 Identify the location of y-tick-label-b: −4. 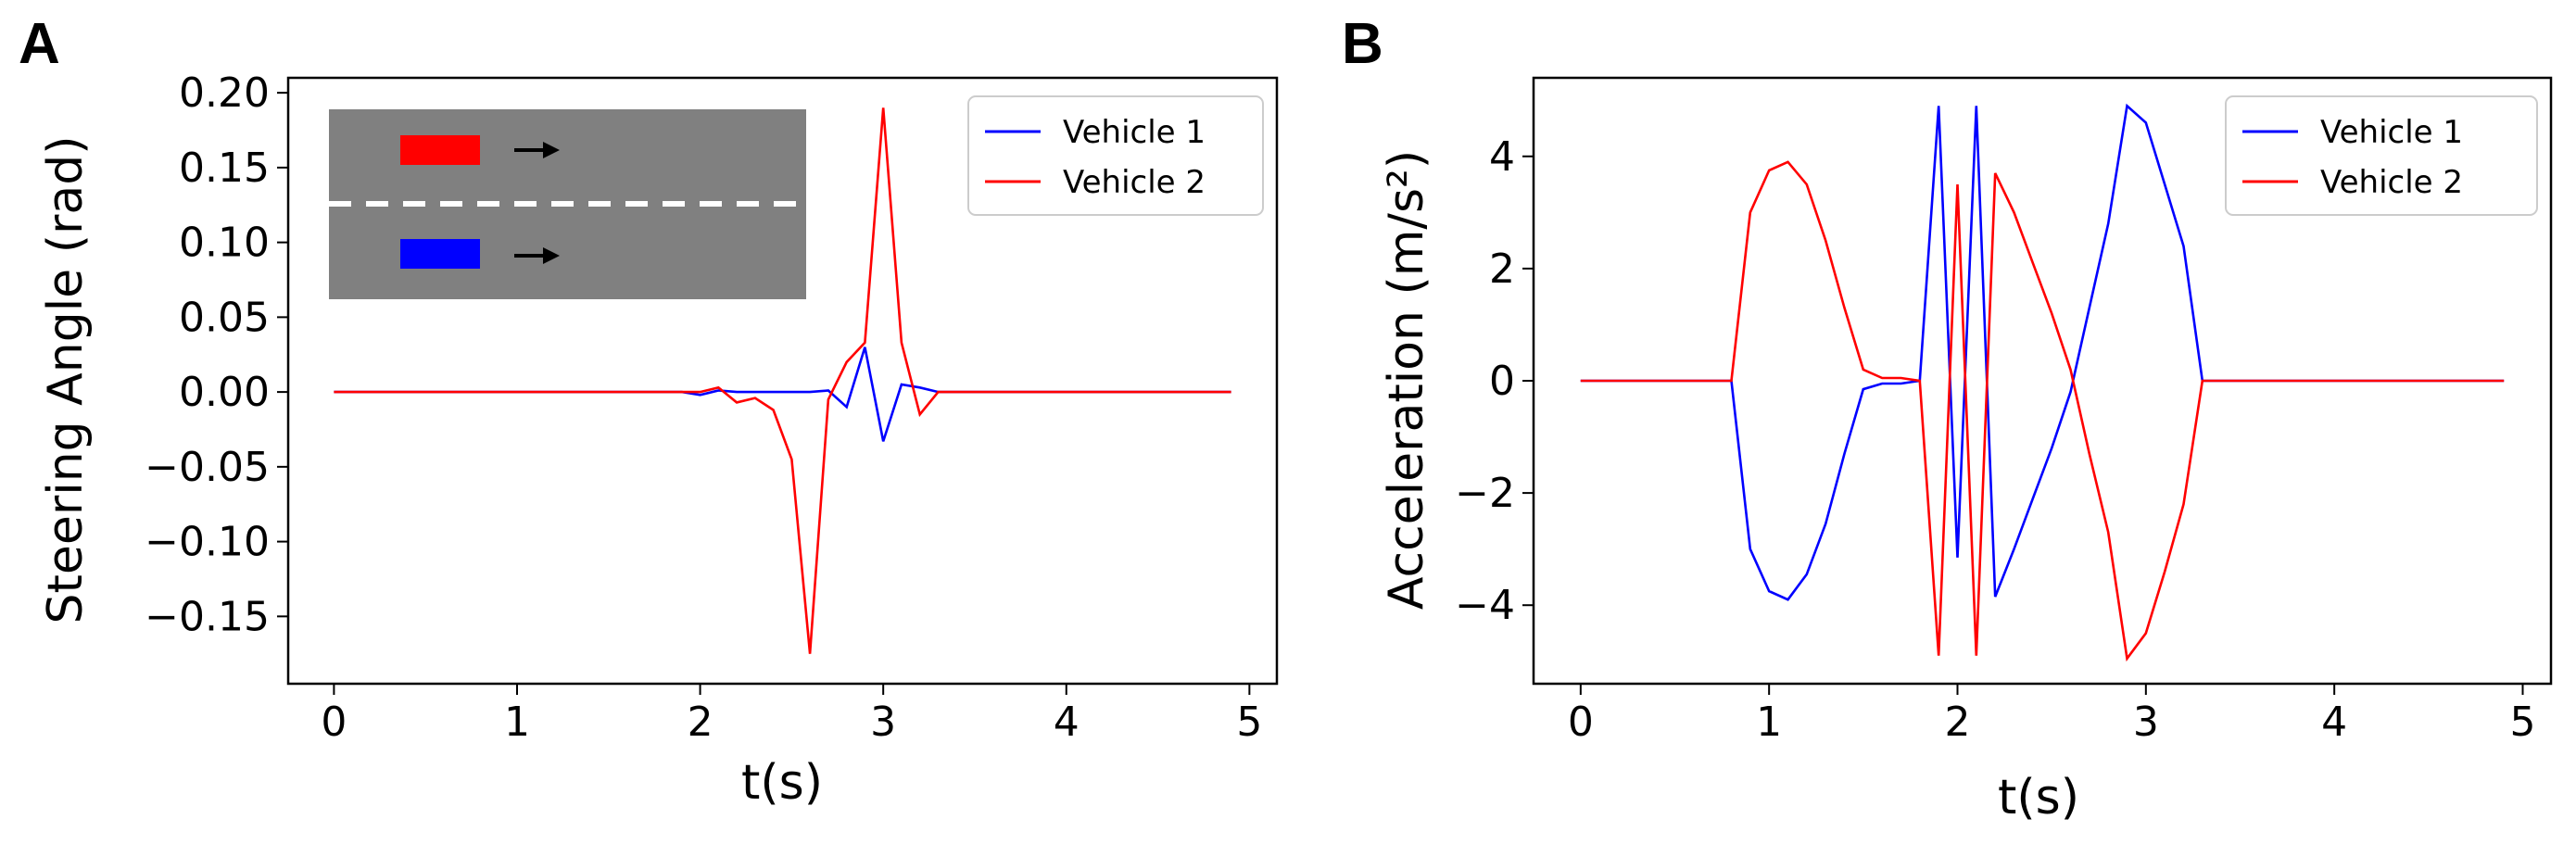
(1485, 605).